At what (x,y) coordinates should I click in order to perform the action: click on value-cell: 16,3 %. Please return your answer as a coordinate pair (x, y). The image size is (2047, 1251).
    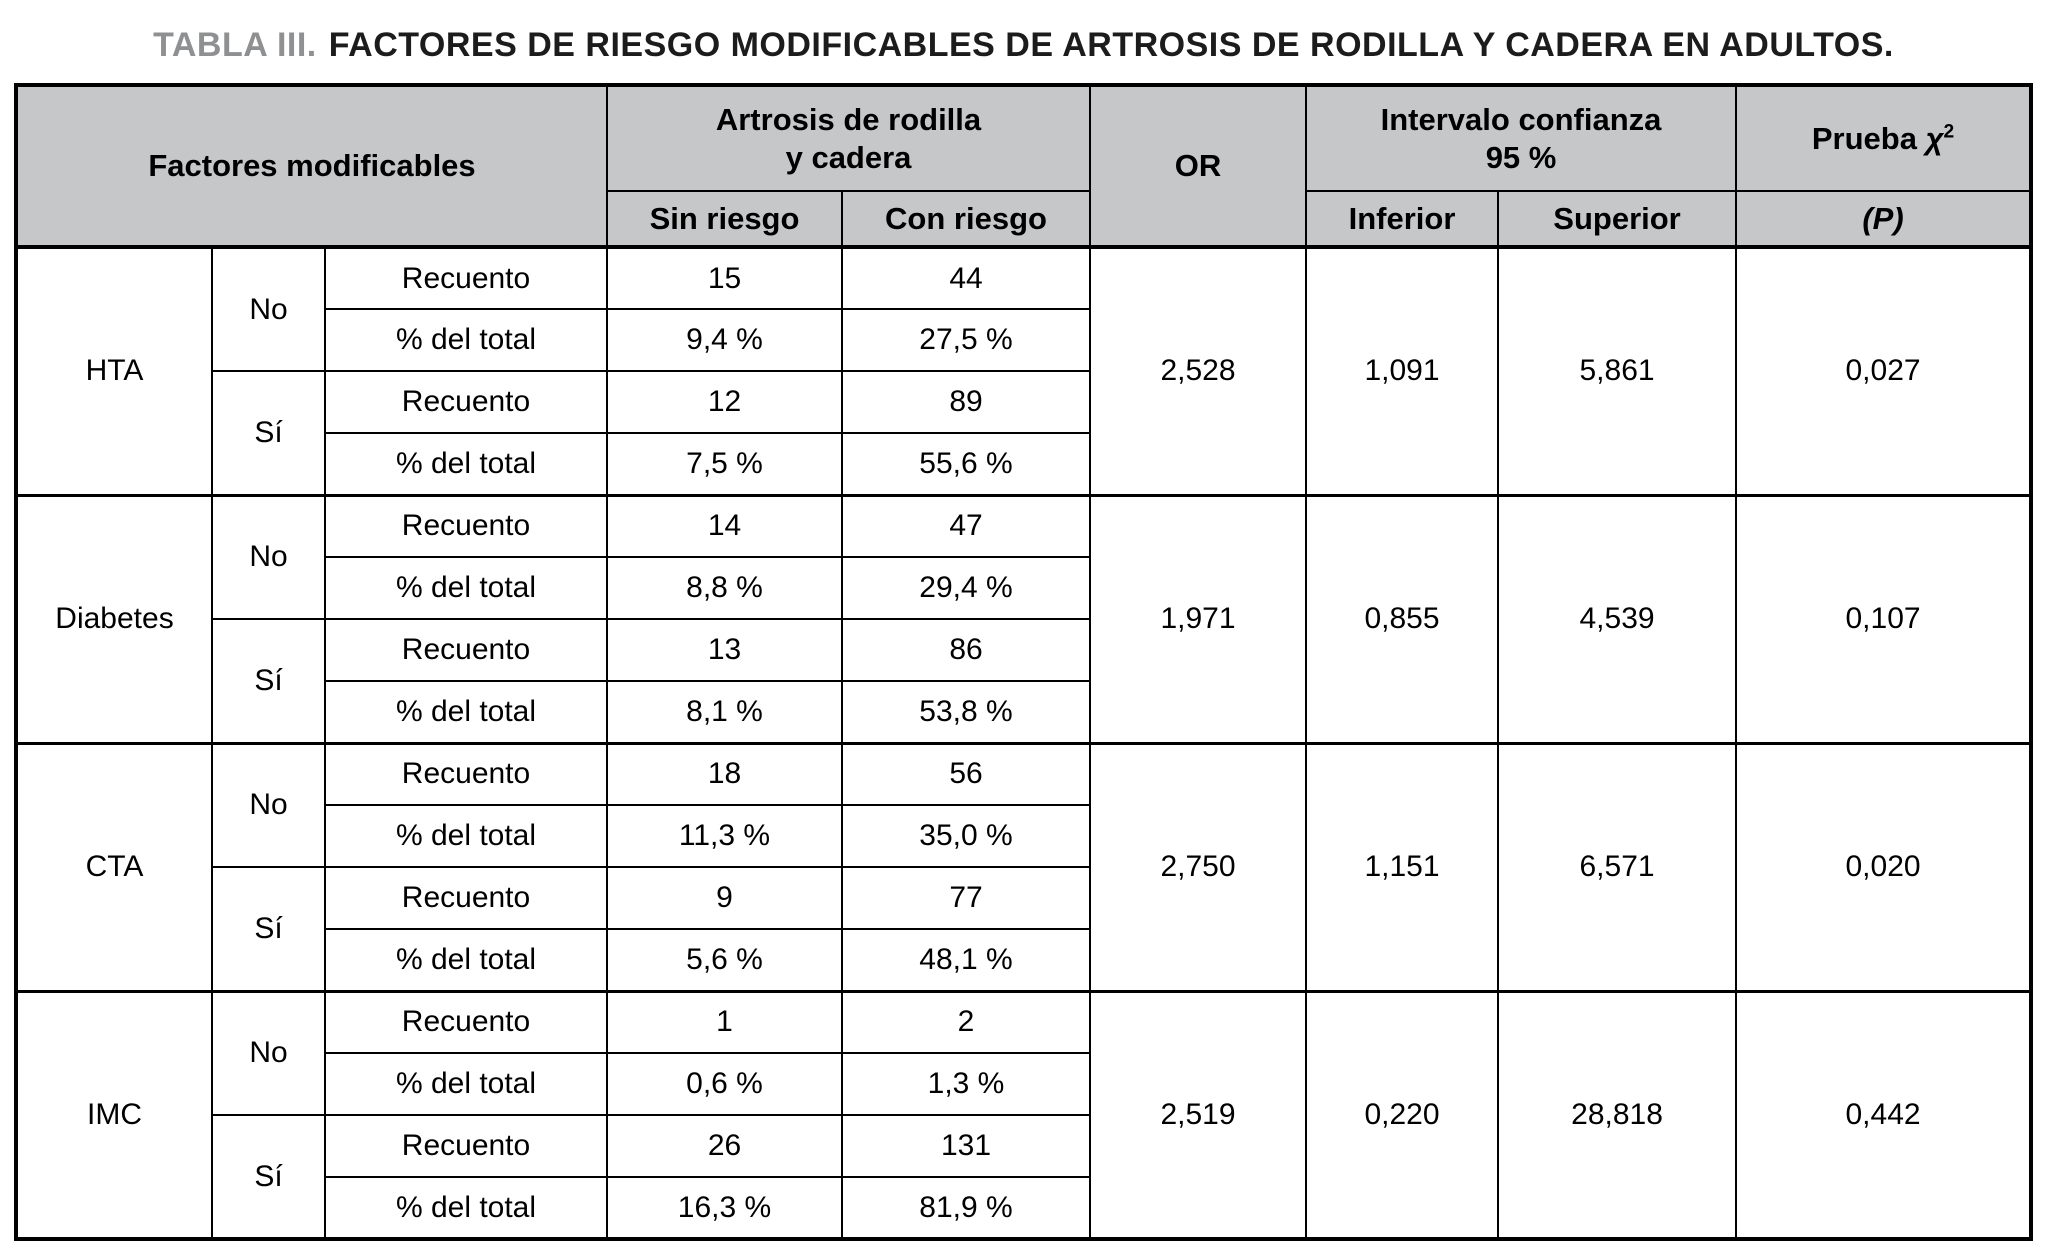
    Looking at the image, I should click on (724, 1208).